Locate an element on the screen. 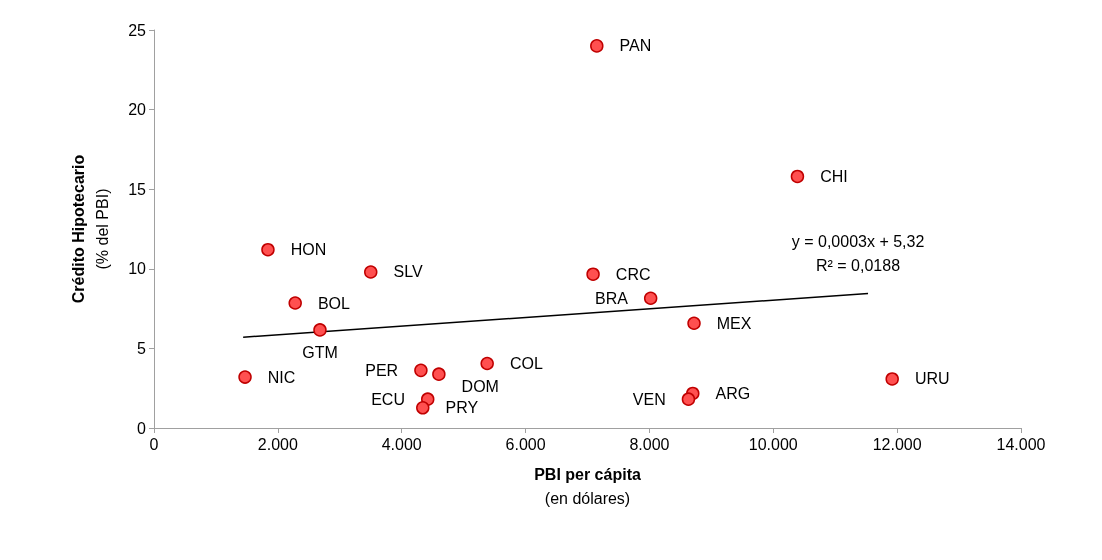  y-tick-label: 15 is located at coordinates (137, 189).